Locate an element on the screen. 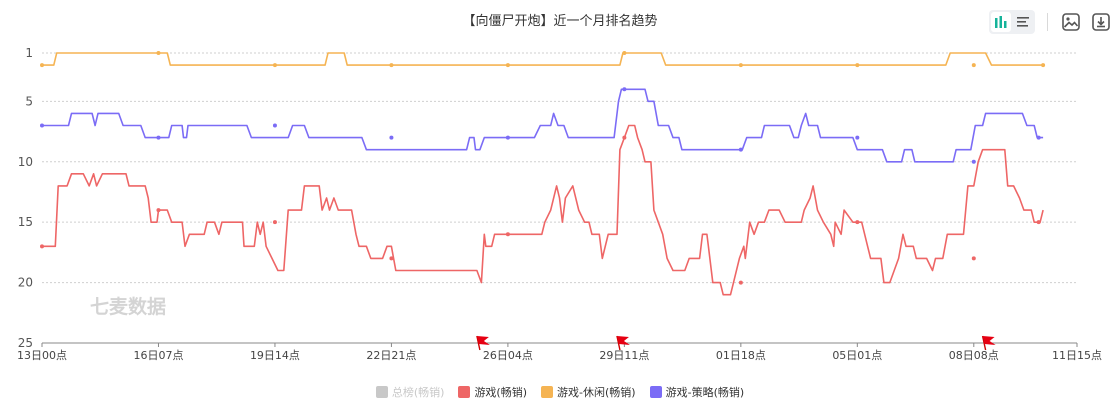 The image size is (1120, 405). list-icon is located at coordinates (1023, 22).